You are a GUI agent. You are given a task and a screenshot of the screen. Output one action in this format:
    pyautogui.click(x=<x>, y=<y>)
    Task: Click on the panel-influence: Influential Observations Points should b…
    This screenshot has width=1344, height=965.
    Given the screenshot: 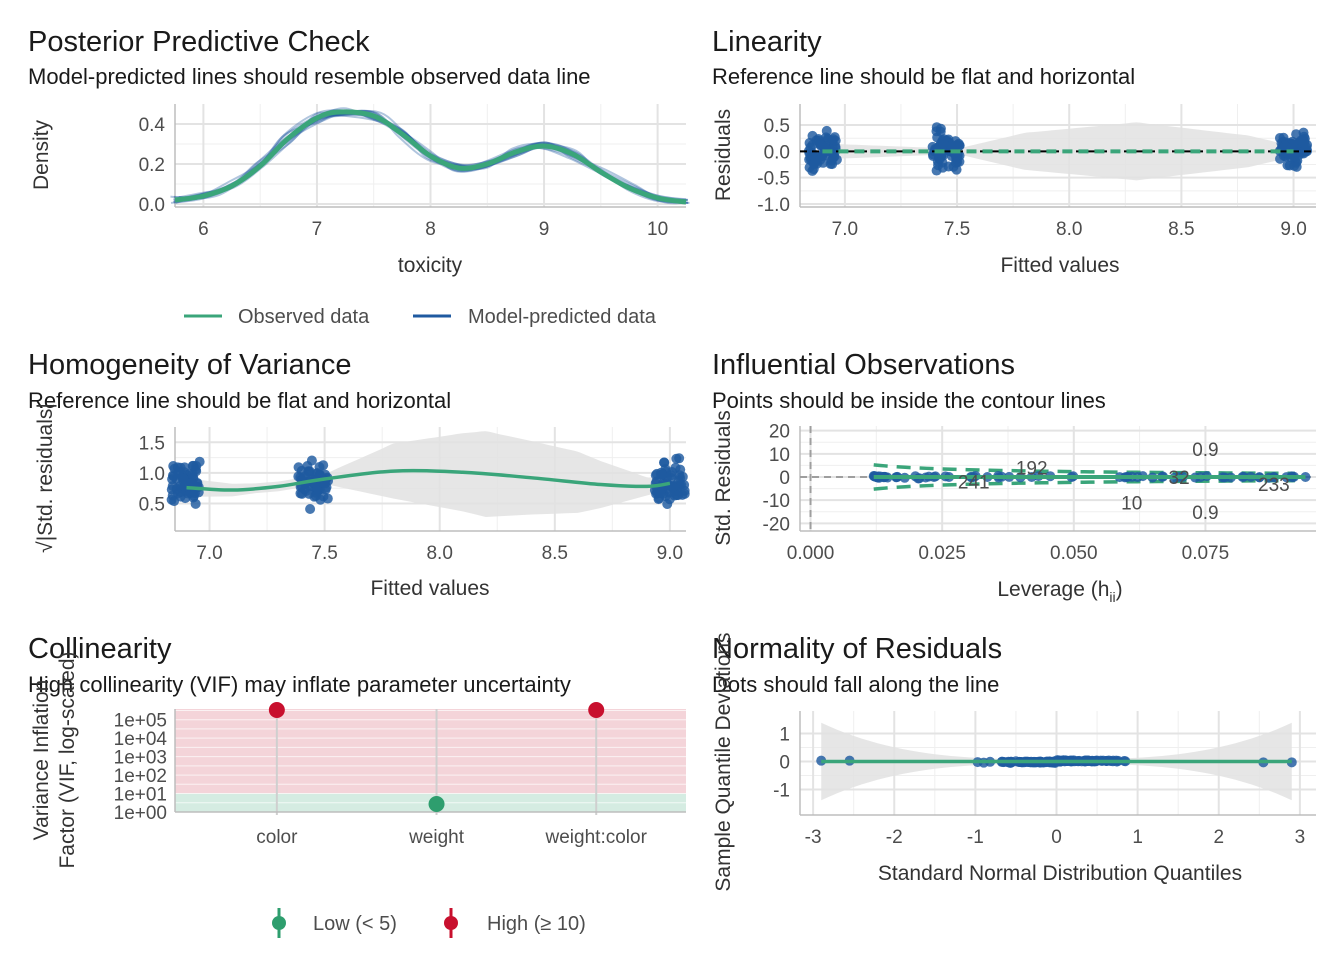 What is the action you would take?
    pyautogui.click(x=1014, y=477)
    